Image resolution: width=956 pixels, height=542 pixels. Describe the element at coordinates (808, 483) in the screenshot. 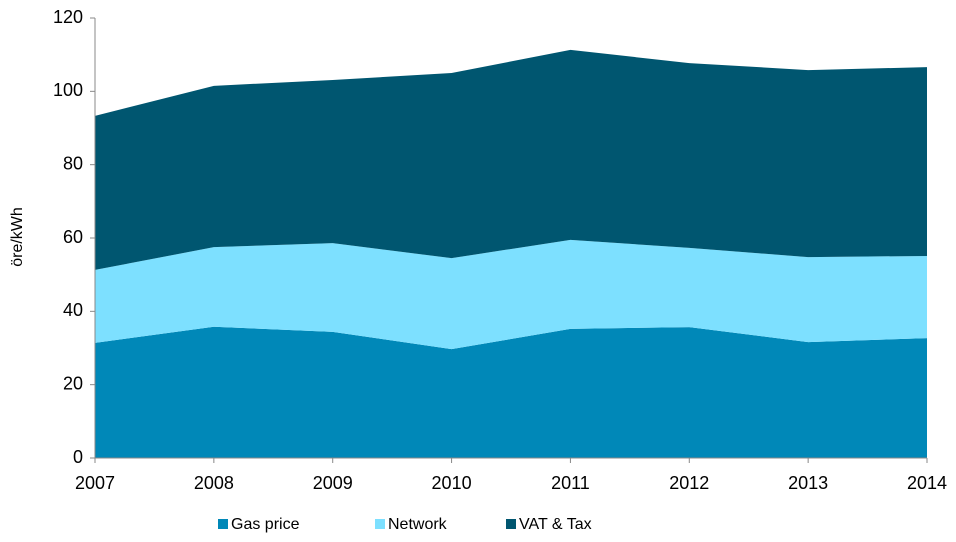

I see `x-tick-label: 2013` at that location.